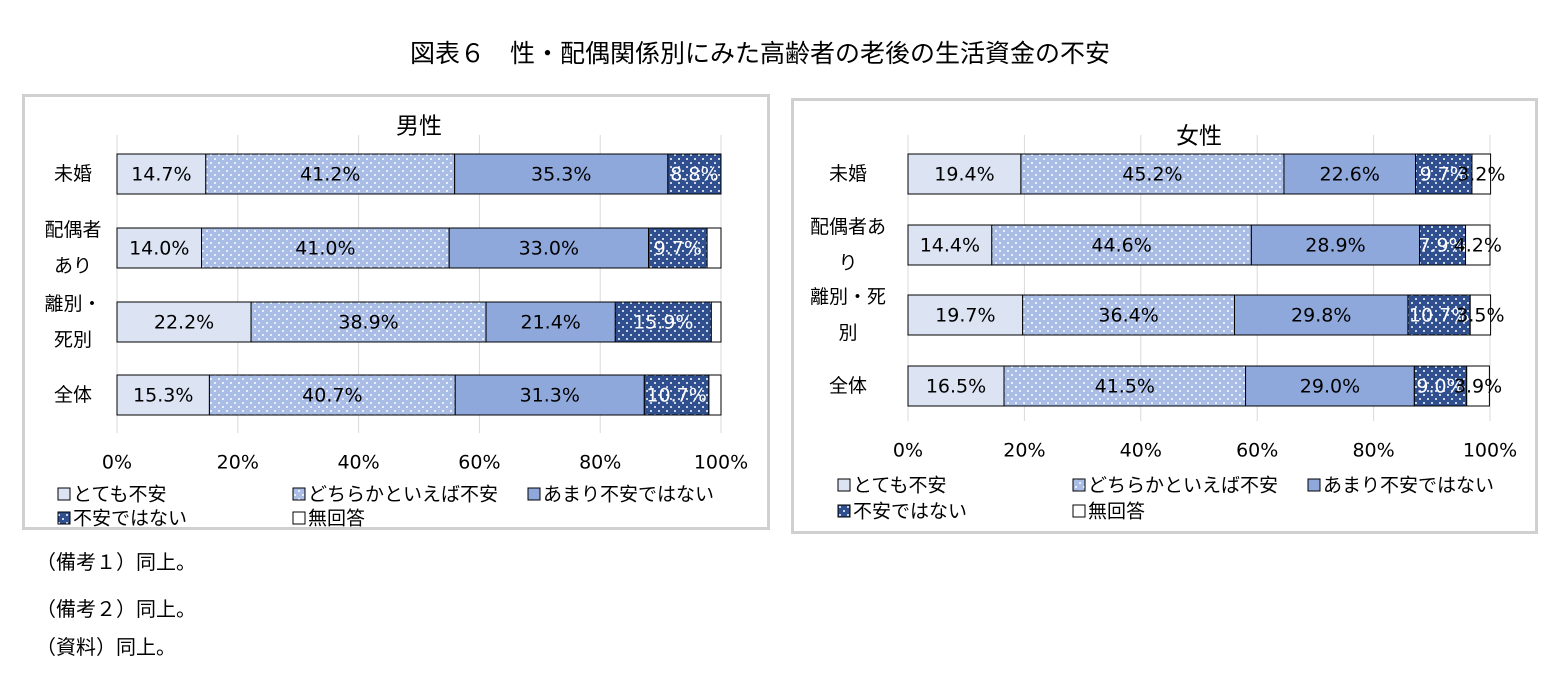  I want to click on legend-label: 無回答, so click(336, 518).